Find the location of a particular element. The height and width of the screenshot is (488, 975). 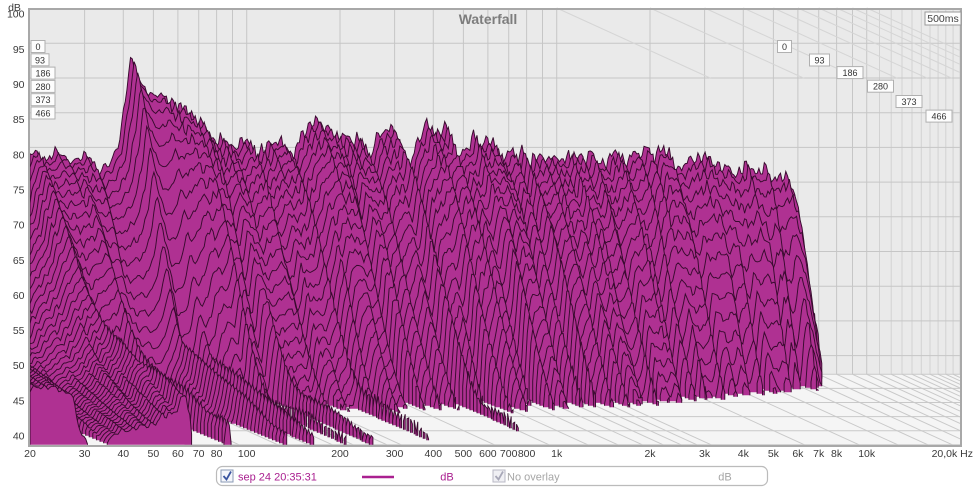

svg-text: 10k is located at coordinates (867, 454).